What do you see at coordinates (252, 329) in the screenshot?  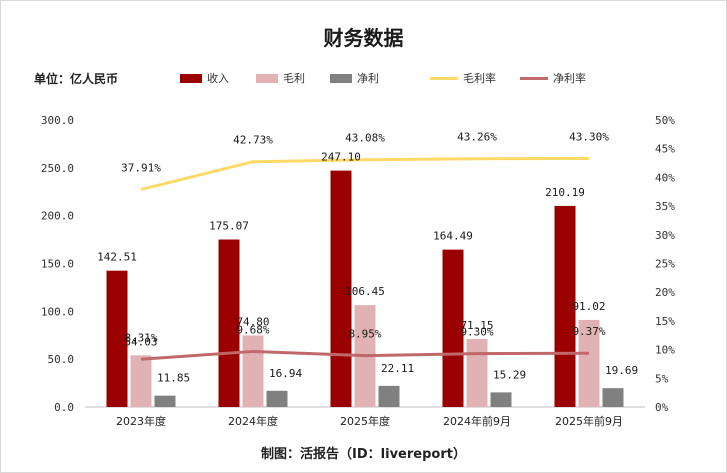 I see `data-label-net-margin: 9.68%` at bounding box center [252, 329].